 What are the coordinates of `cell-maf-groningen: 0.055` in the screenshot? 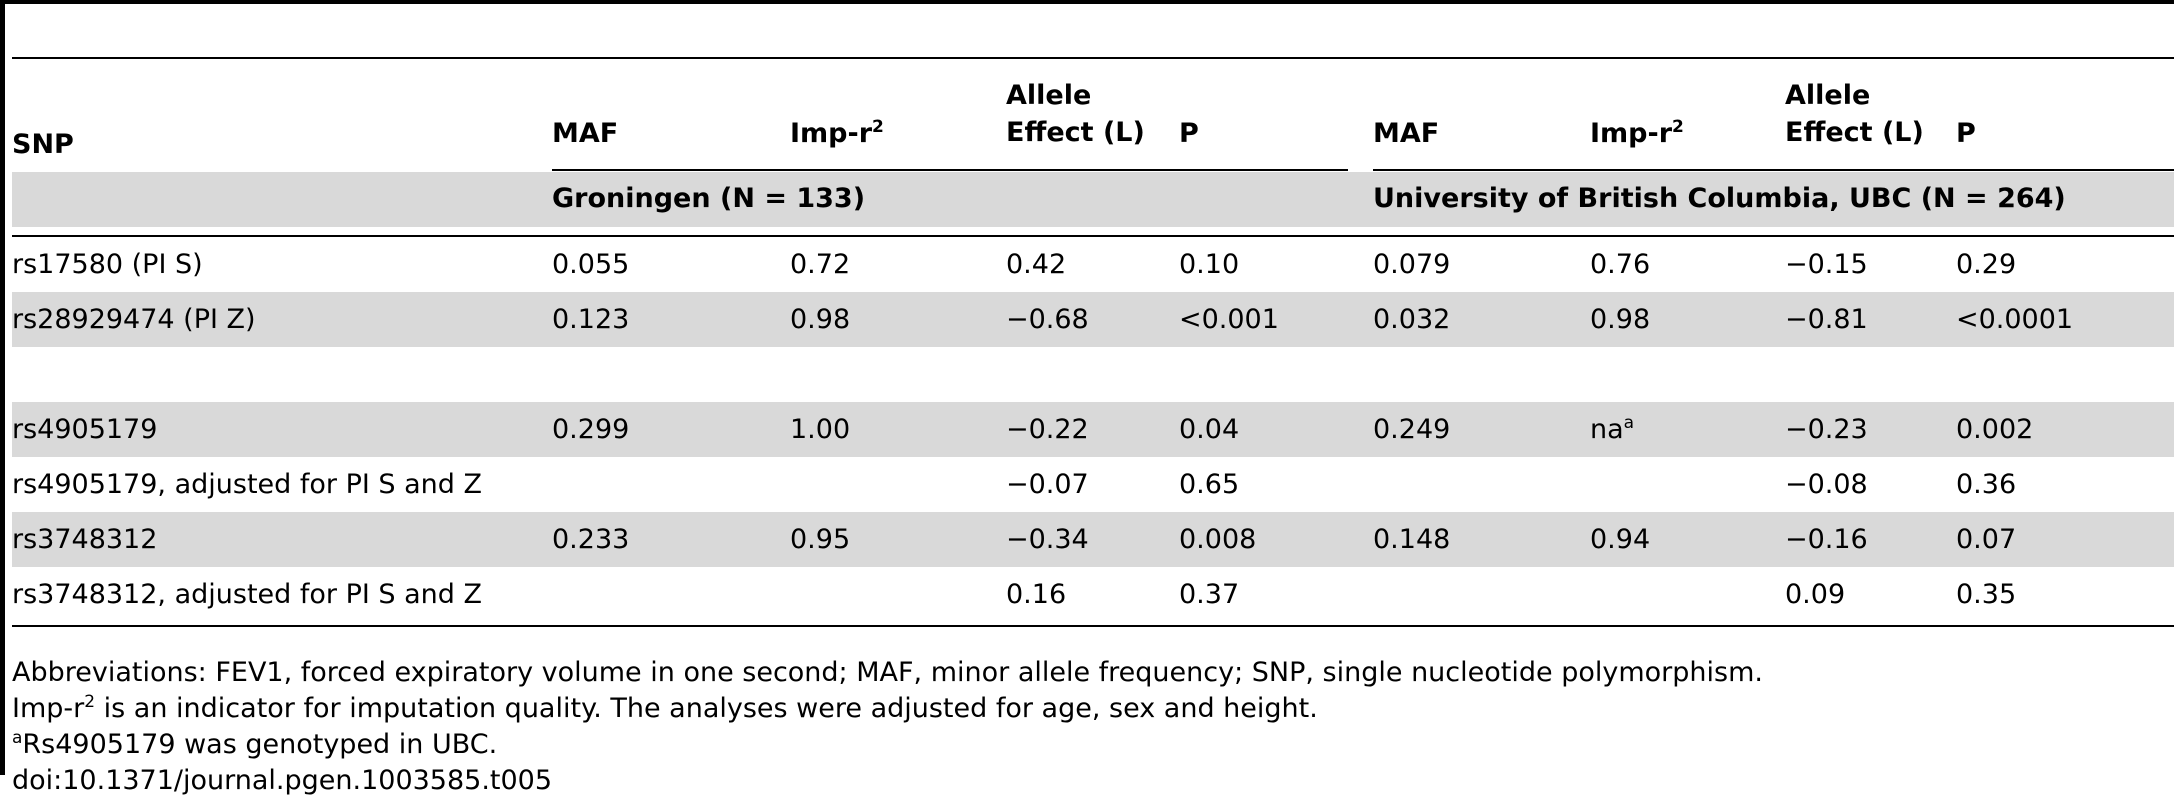 It's located at (591, 264).